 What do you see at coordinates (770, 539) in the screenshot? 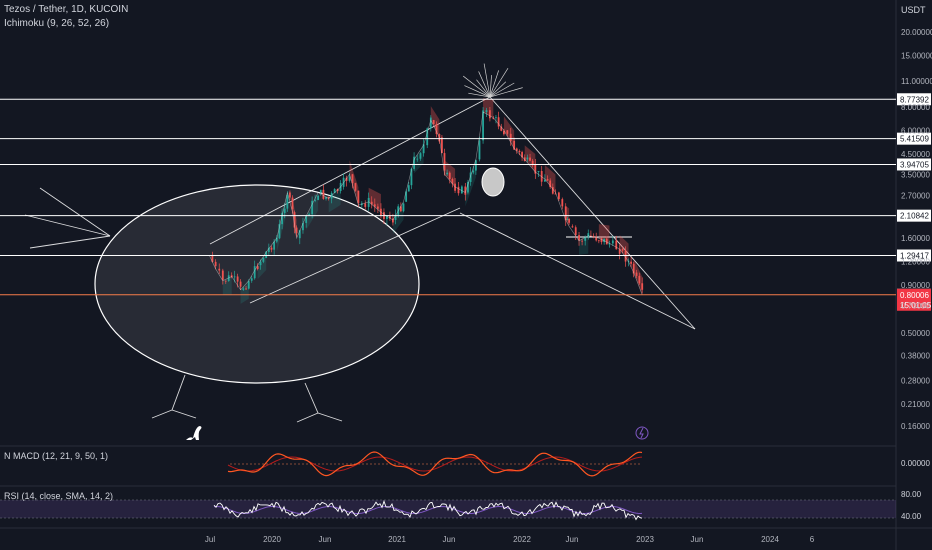
I see `x-tick-label: 2024` at bounding box center [770, 539].